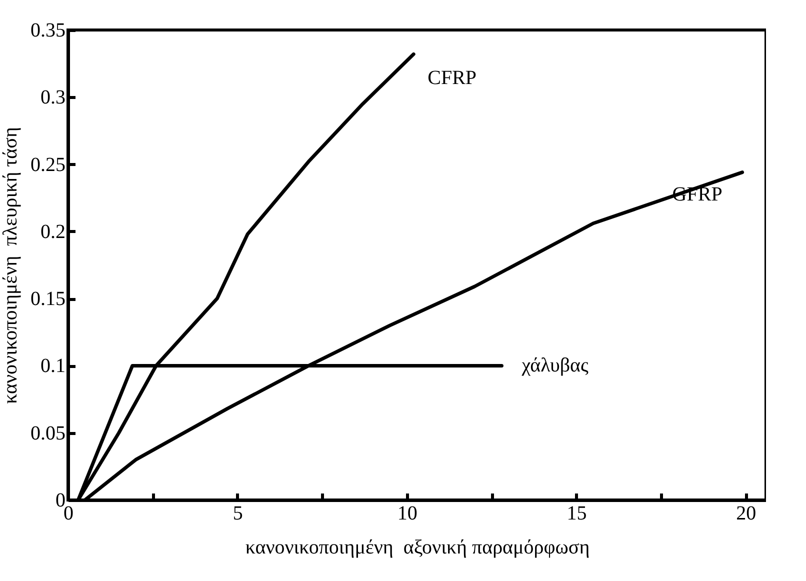  Describe the element at coordinates (452, 78) in the screenshot. I see `series-label: CFRP` at that location.